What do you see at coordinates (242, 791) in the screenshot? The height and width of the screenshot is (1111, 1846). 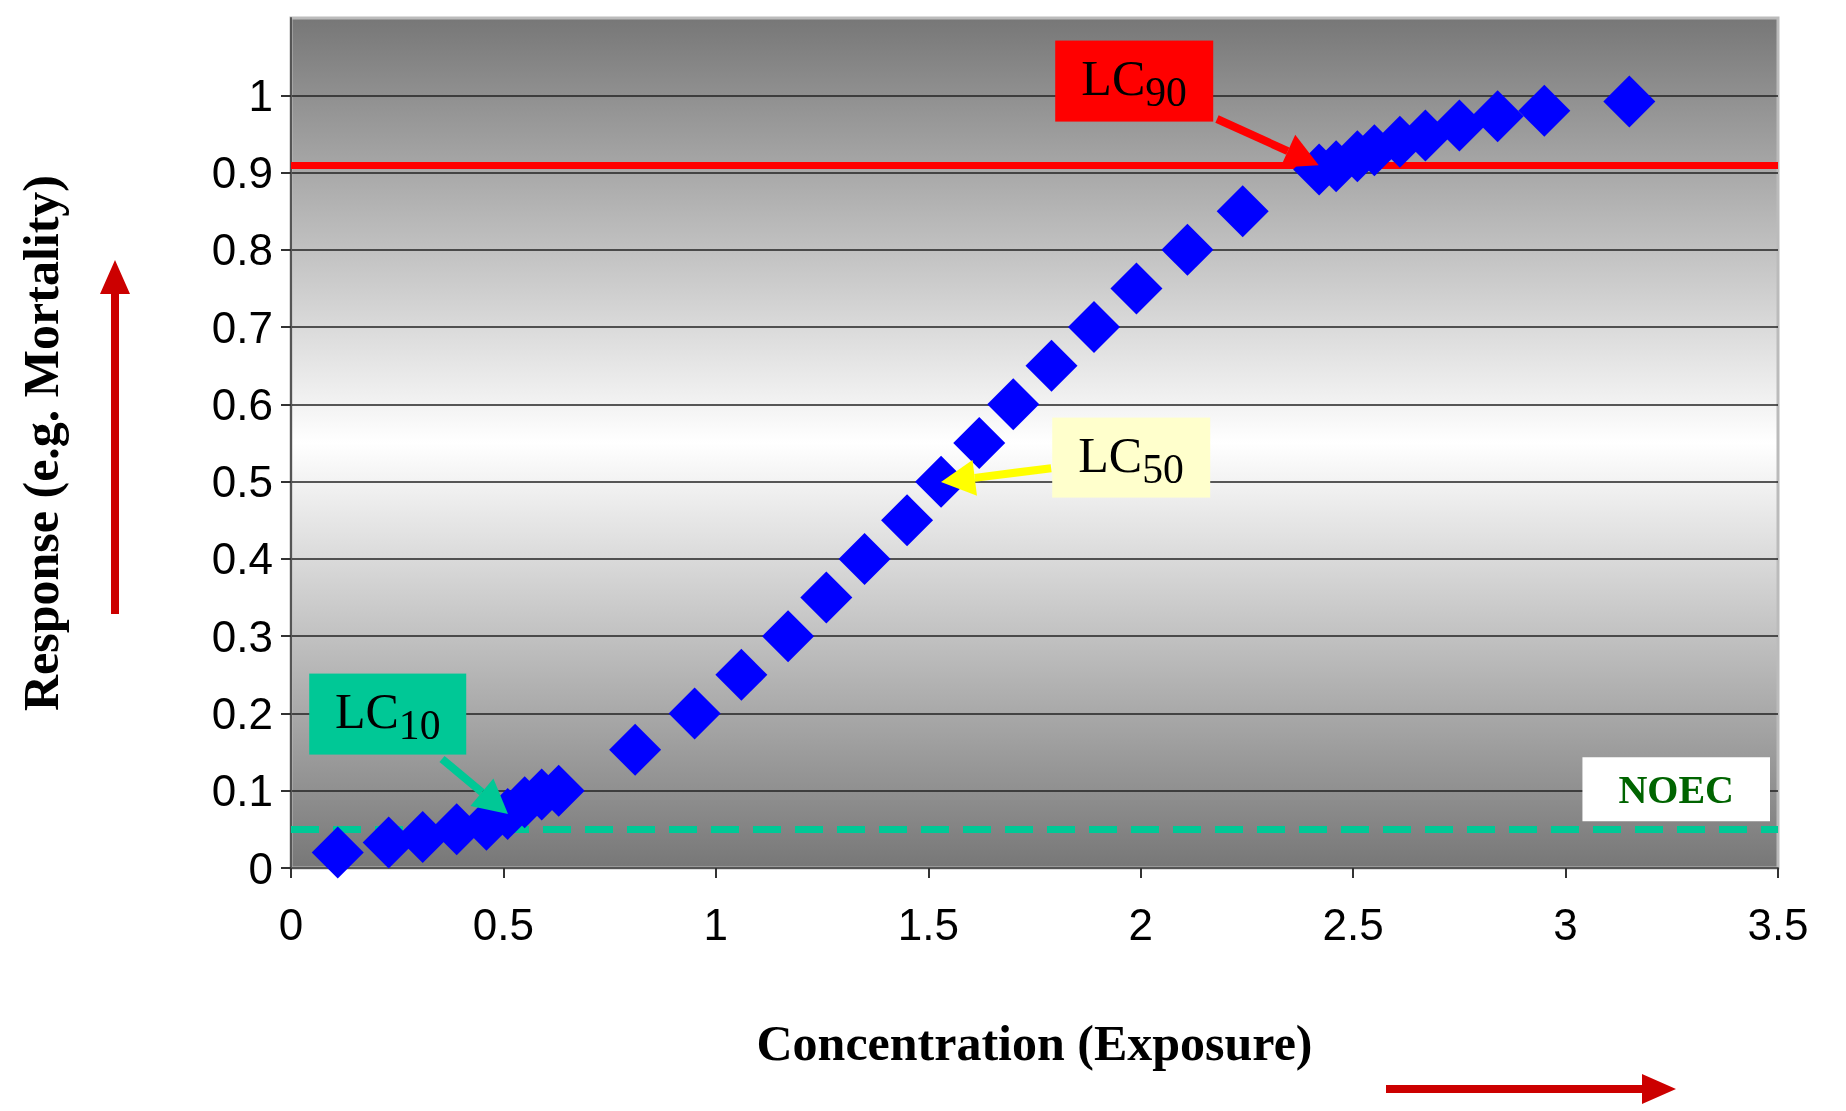 I see `y-tick-label: 0.1` at bounding box center [242, 791].